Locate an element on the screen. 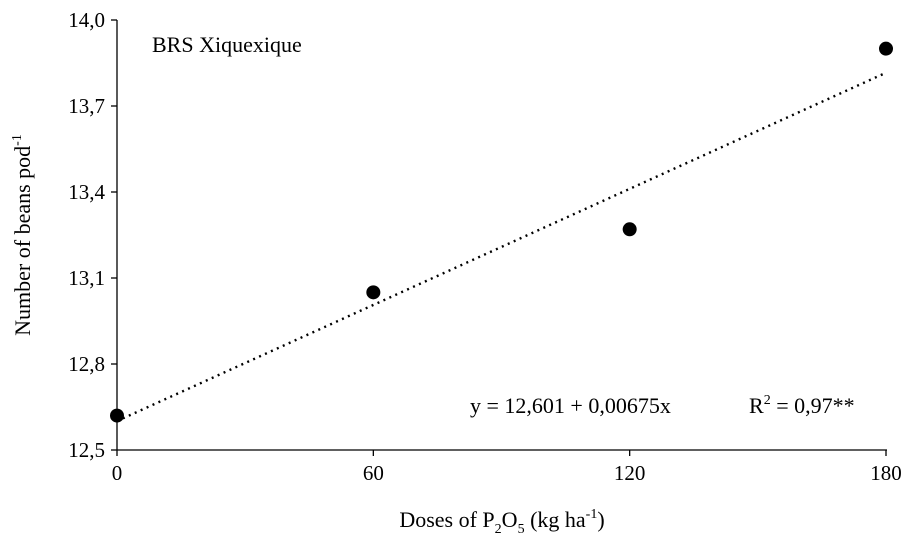 This screenshot has width=907, height=534. r-squared: R2 = 0,97** is located at coordinates (802, 405).